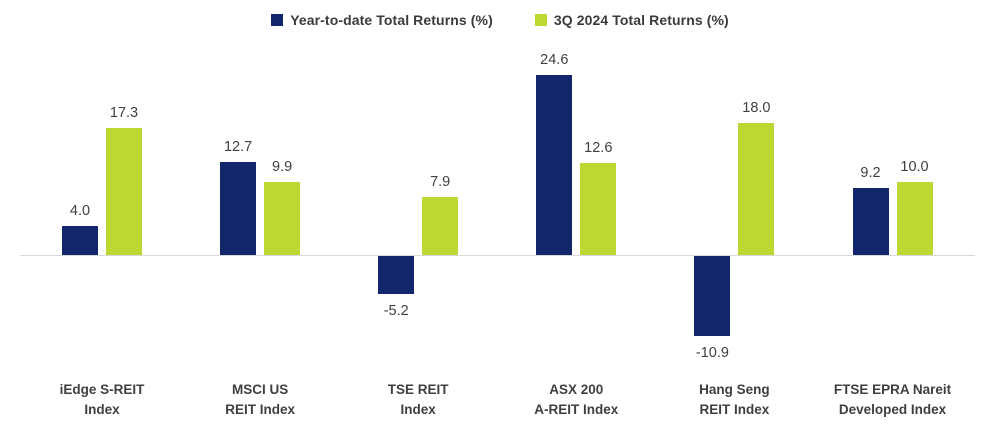 The image size is (1000, 442). Describe the element at coordinates (641, 20) in the screenshot. I see `legend-label-3q: 3Q 2024 Total Returns (%)` at that location.